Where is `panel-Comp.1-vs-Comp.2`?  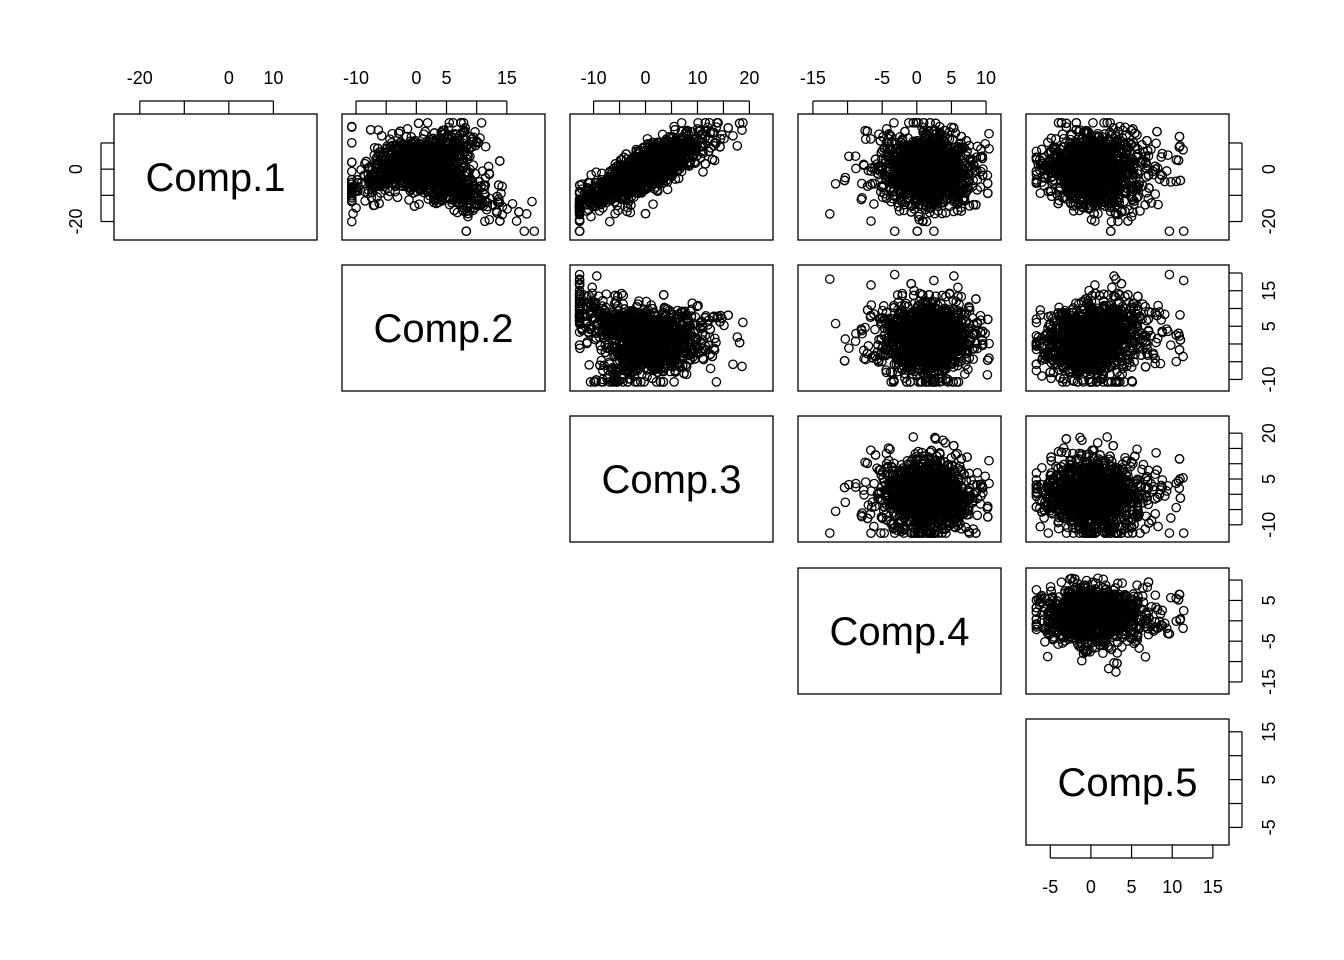 panel-Comp.1-vs-Comp.2 is located at coordinates (443, 177).